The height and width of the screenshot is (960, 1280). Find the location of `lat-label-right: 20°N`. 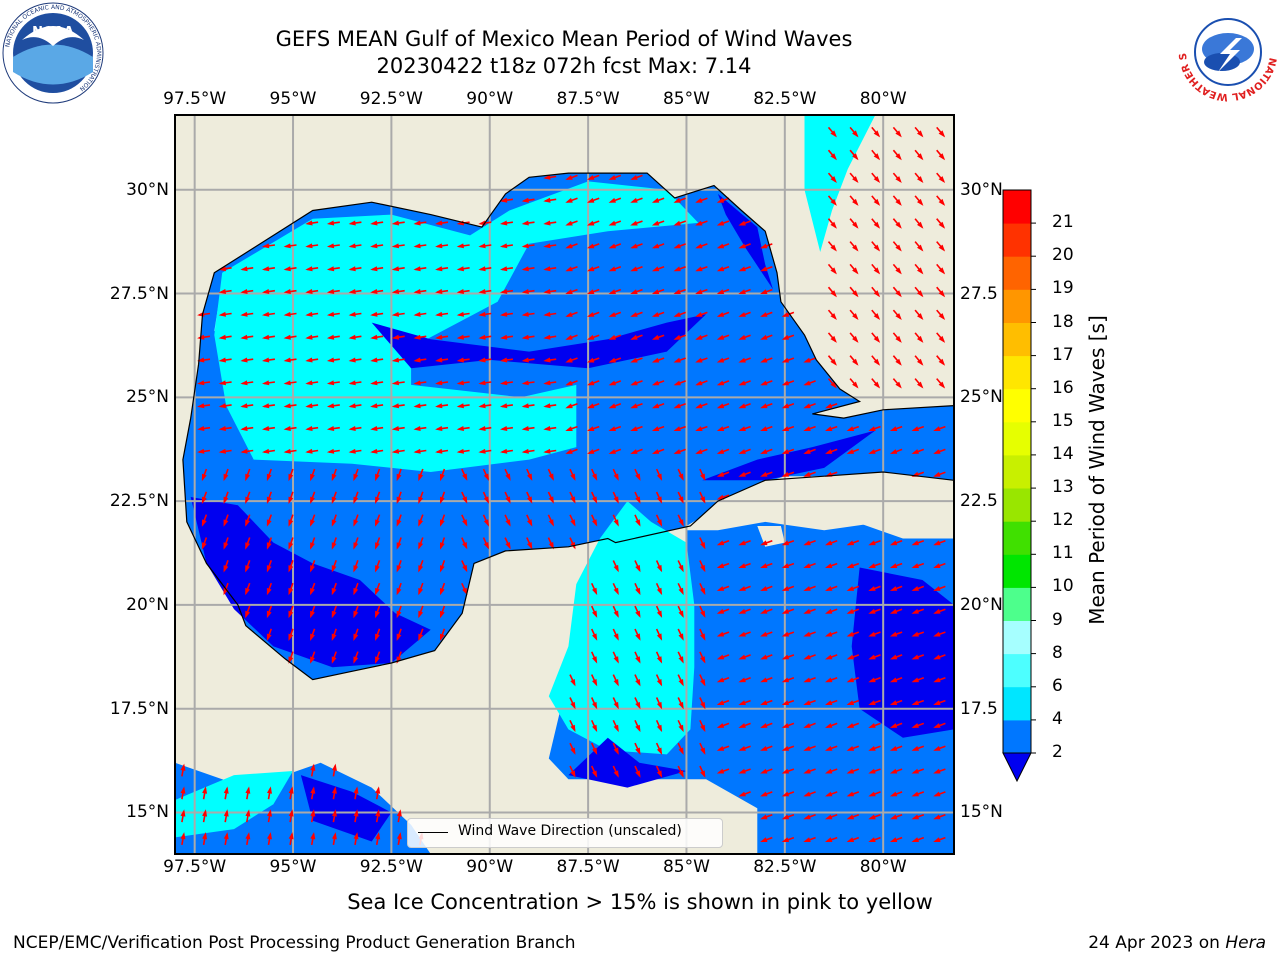

lat-label-right: 20°N is located at coordinates (981, 604).